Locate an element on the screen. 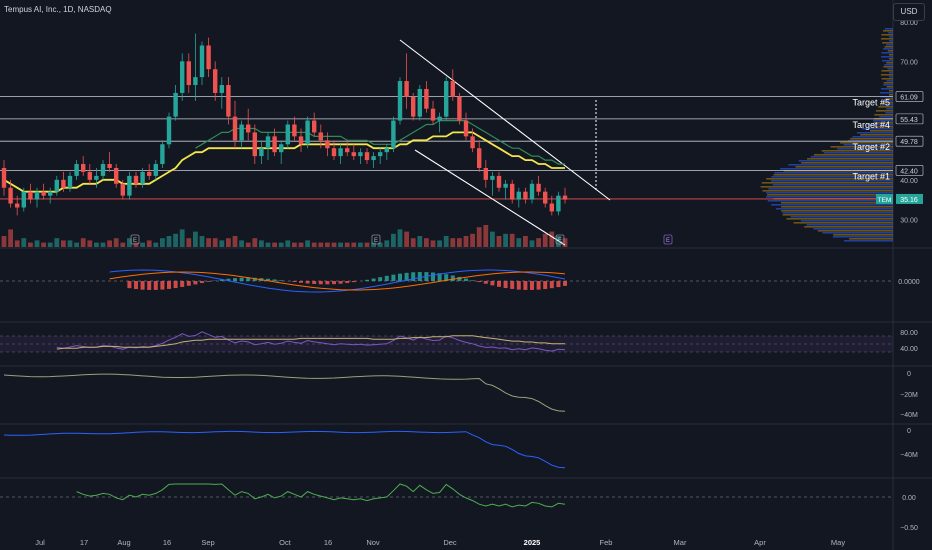  x-axis-tick: Nov is located at coordinates (373, 542).